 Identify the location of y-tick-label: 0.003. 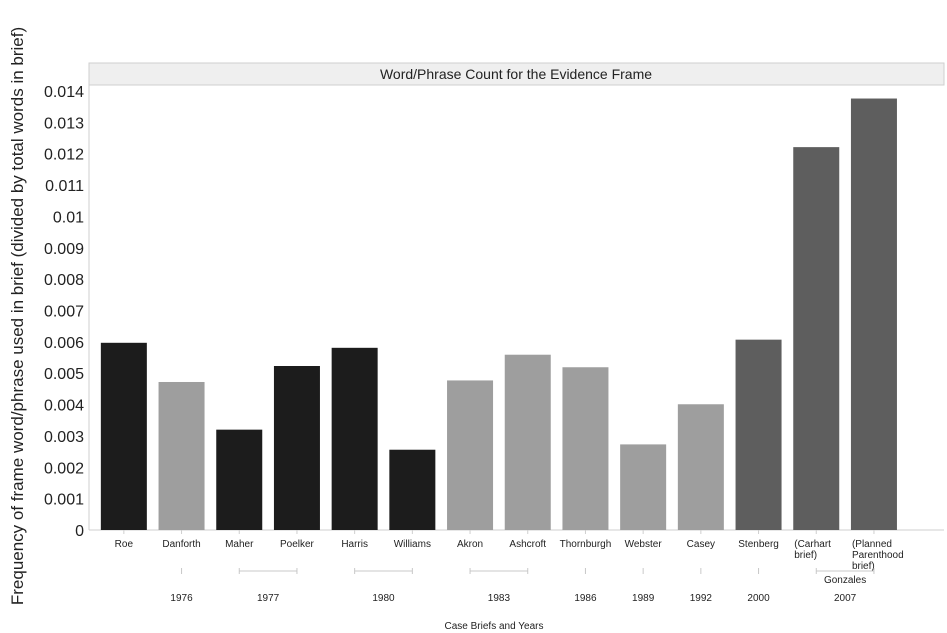
(64, 437).